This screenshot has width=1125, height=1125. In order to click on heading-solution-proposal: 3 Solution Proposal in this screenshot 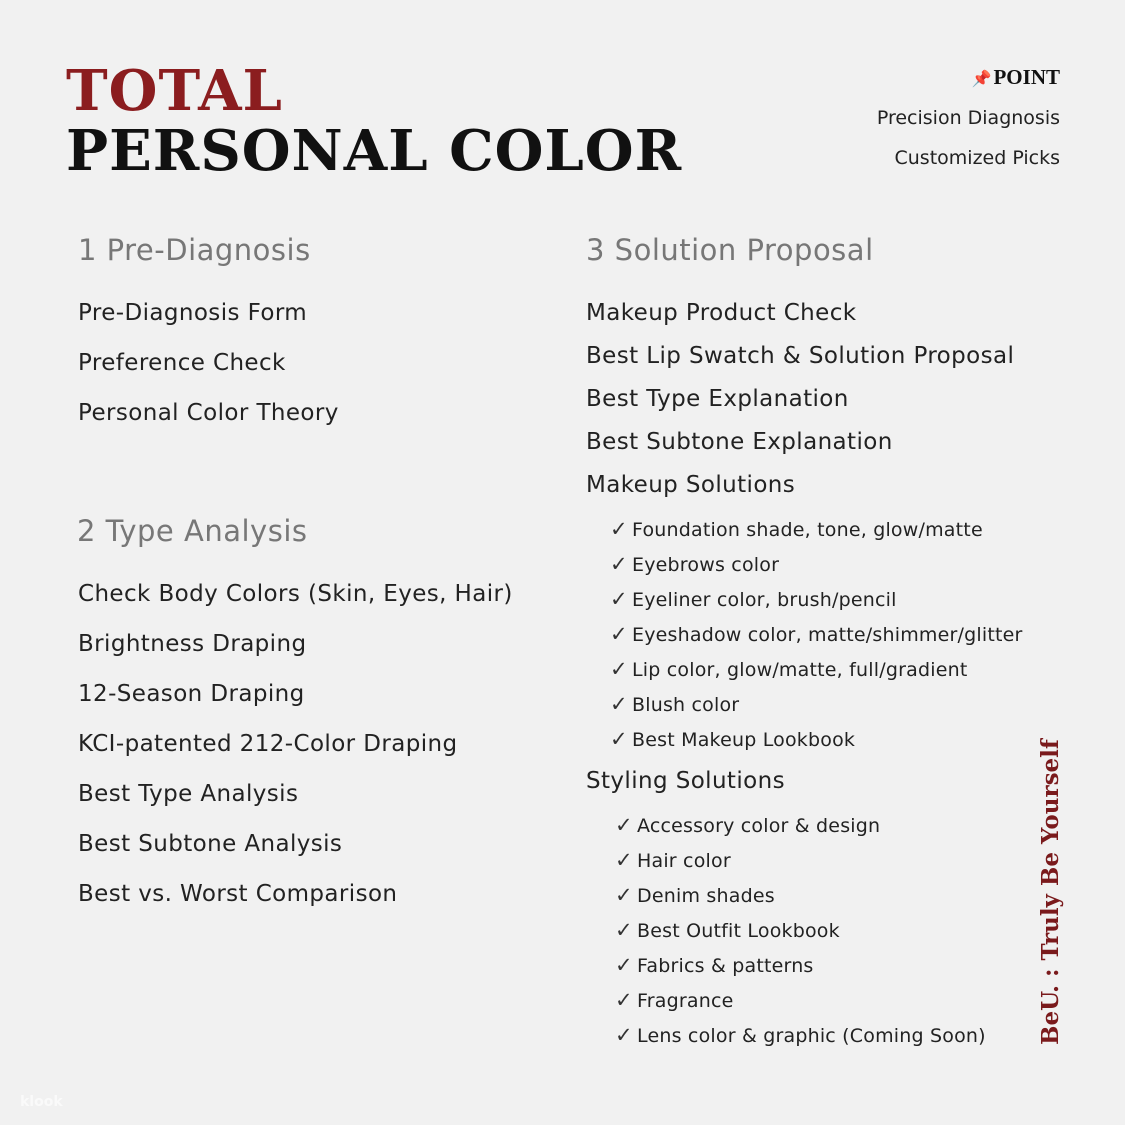, I will do `click(730, 250)`.